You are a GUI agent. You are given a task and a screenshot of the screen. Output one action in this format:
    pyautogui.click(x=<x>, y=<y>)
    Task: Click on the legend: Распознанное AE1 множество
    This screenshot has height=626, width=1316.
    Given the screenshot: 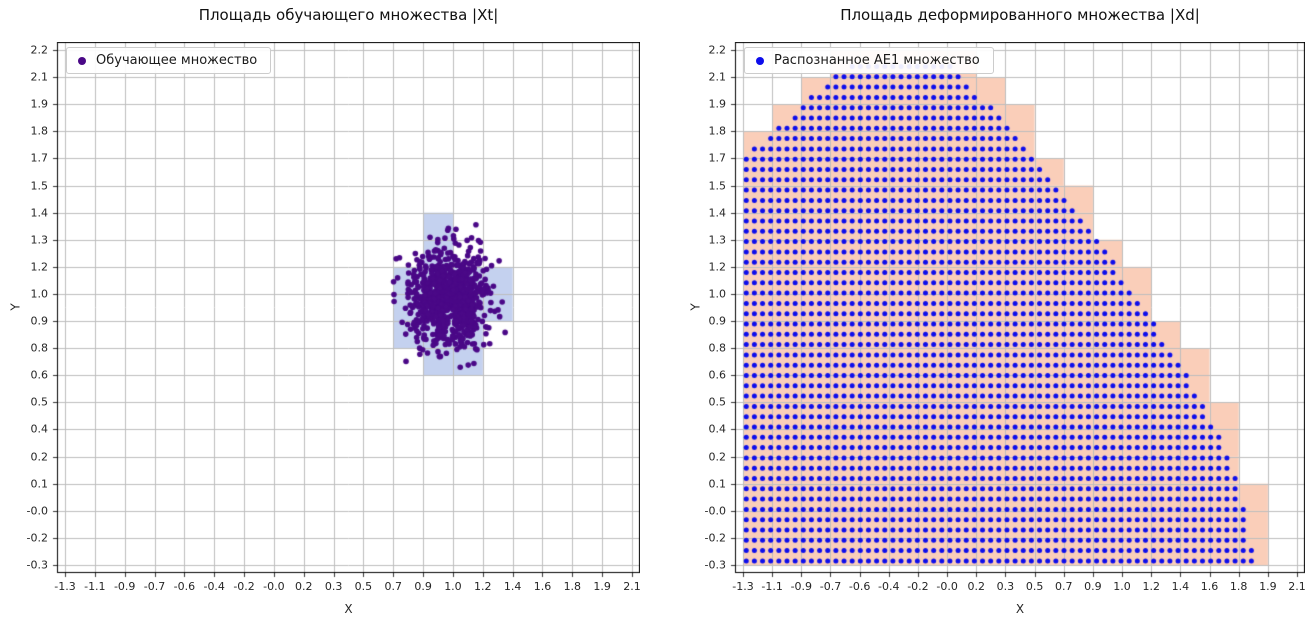 What is the action you would take?
    pyautogui.click(x=869, y=60)
    